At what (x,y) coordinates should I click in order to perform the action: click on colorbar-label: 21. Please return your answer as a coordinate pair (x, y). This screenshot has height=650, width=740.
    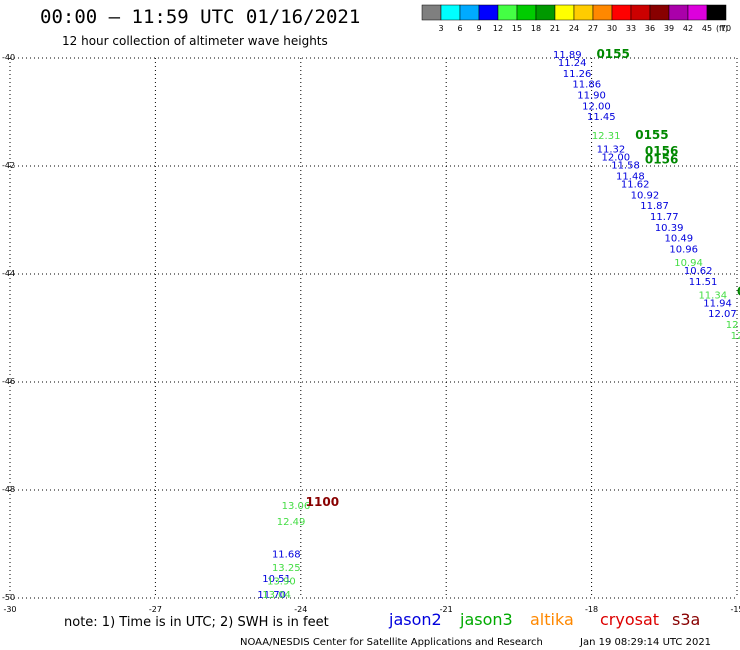
    Looking at the image, I should click on (555, 28).